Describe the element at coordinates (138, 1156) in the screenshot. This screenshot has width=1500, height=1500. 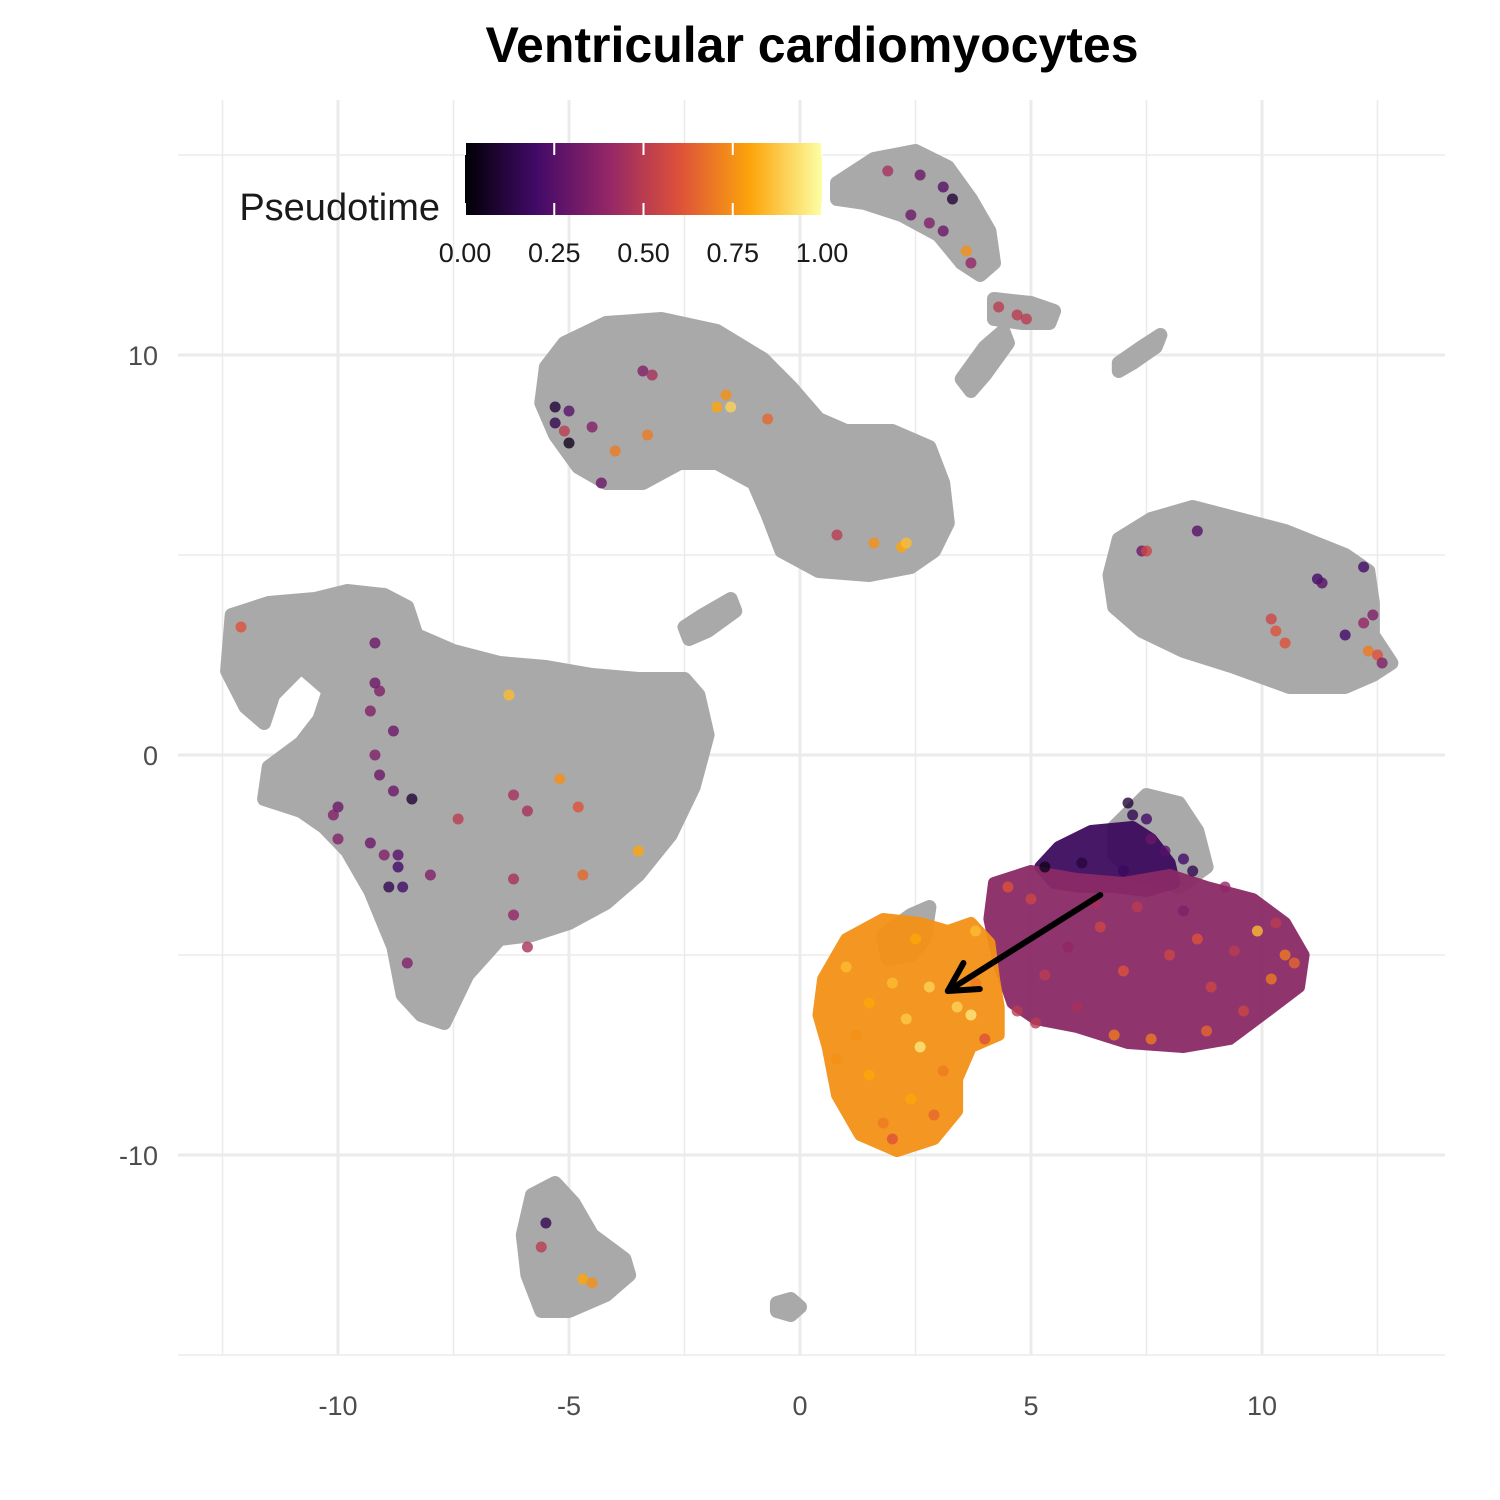
I see `y-tick-label: -10` at that location.